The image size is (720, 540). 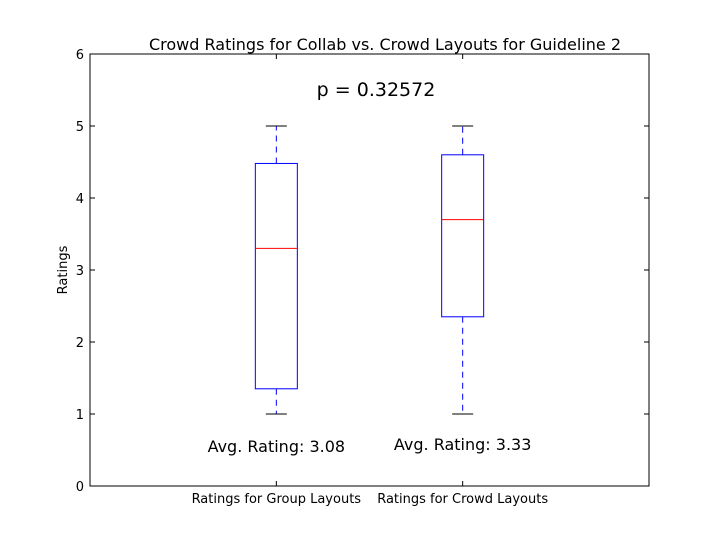 What do you see at coordinates (376, 90) in the screenshot?
I see `p-value-annotation: p = 0.32572` at bounding box center [376, 90].